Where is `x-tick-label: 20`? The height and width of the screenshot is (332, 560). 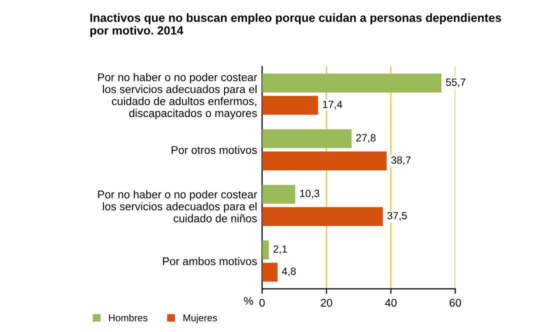 x-tick-label: 20 is located at coordinates (326, 302).